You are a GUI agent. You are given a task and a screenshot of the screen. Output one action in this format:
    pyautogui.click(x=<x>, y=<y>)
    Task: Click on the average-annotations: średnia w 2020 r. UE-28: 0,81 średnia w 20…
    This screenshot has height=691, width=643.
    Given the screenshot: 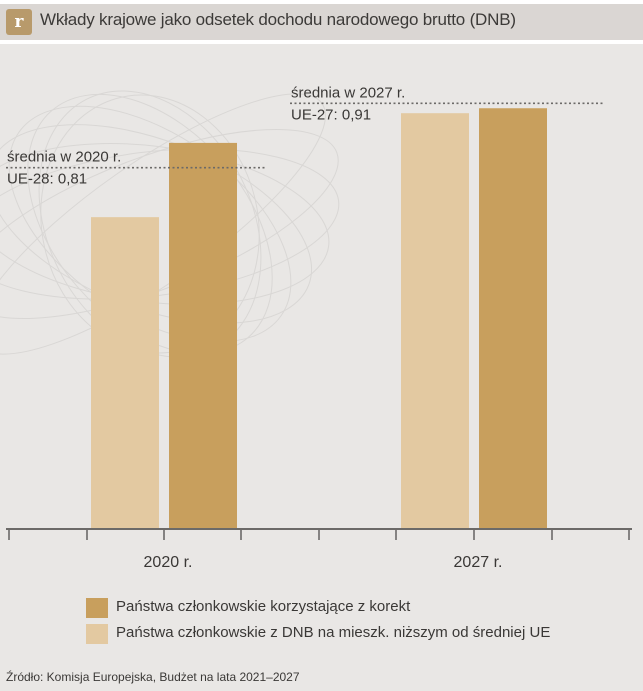 What is the action you would take?
    pyautogui.click(x=305, y=136)
    